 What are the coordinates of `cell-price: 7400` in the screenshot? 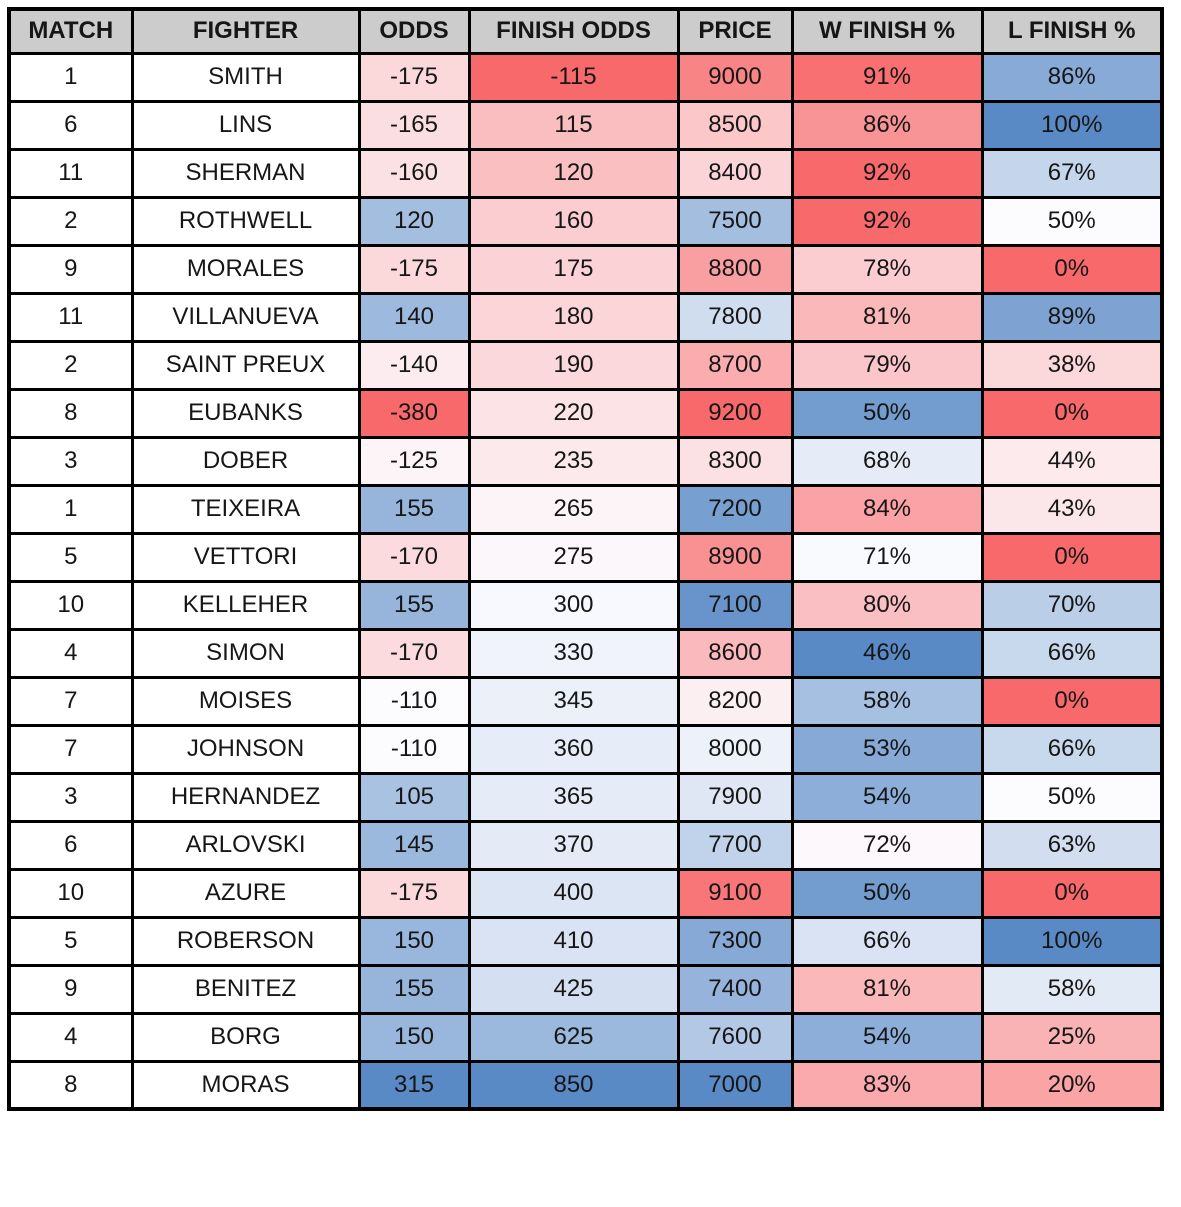 It's located at (735, 989).